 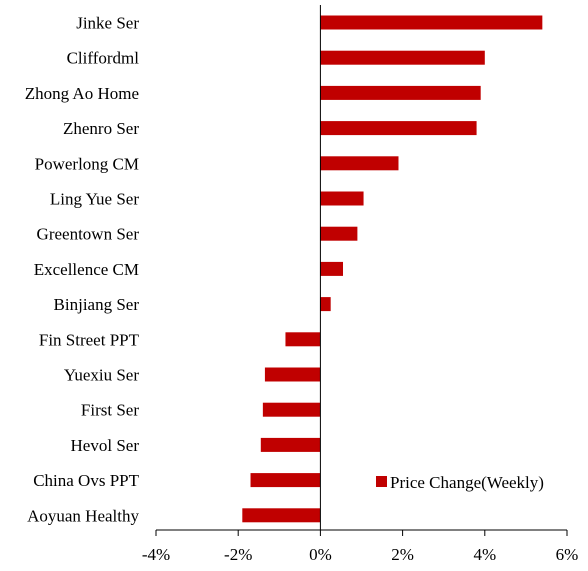 What do you see at coordinates (87, 163) in the screenshot?
I see `category-label: Powerlong CM` at bounding box center [87, 163].